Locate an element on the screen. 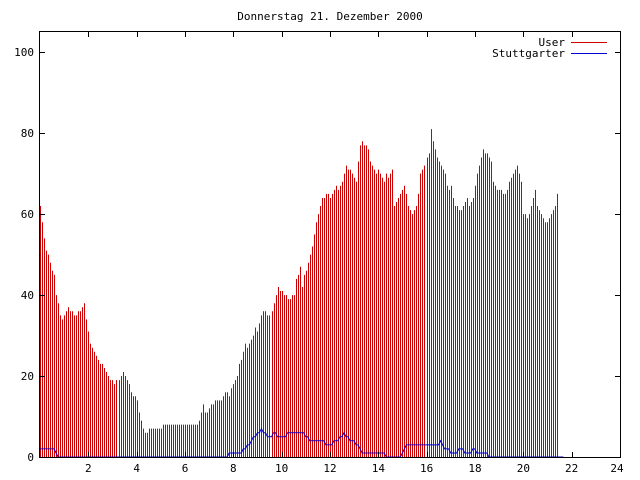 The height and width of the screenshot is (480, 640). y-tick-label: 0 is located at coordinates (30, 457).